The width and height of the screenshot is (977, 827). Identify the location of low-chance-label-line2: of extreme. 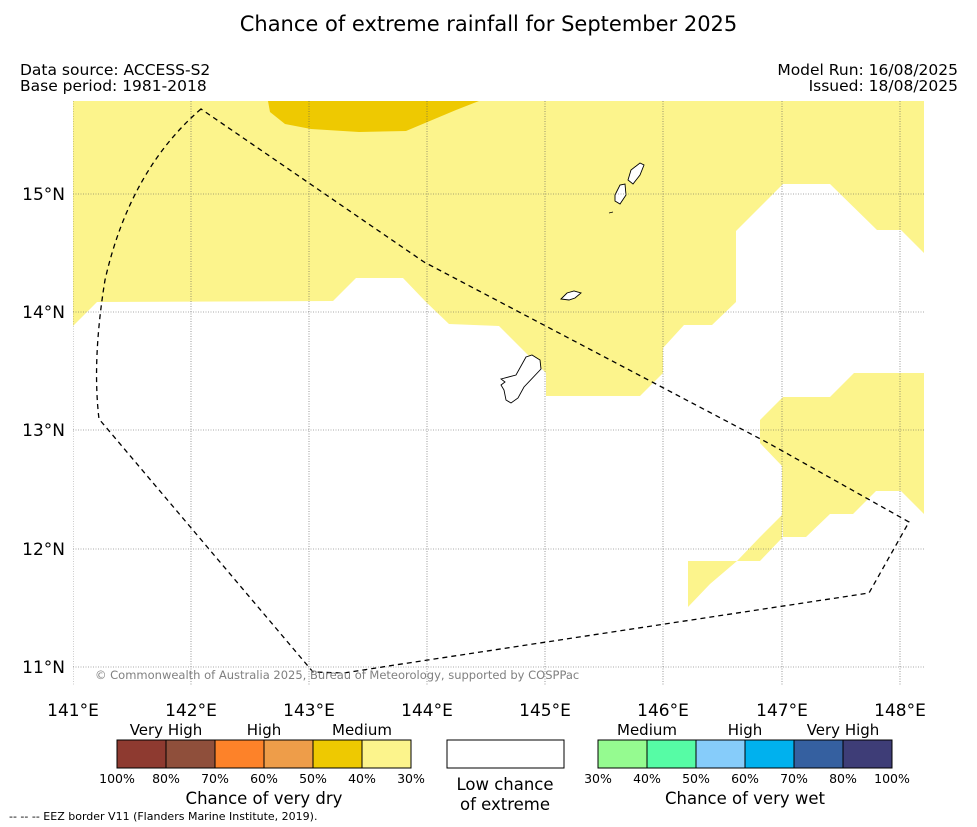
(505, 804).